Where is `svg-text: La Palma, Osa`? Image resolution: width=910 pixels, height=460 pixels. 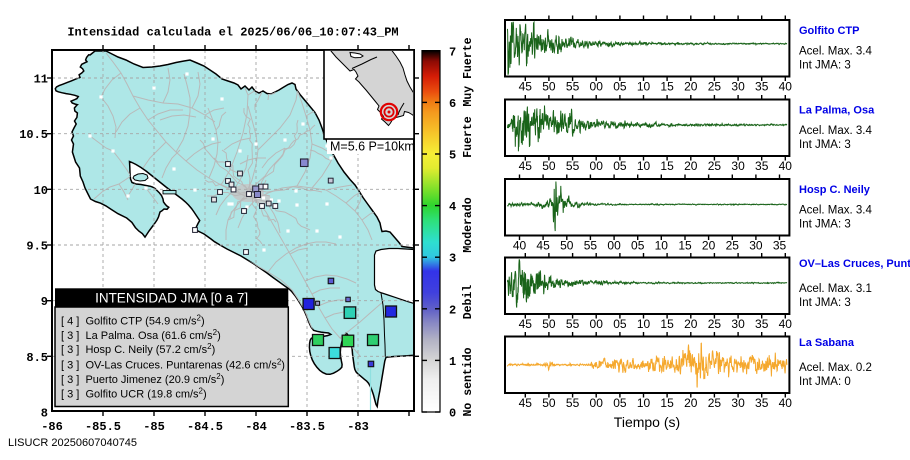 svg-text: La Palma, Osa is located at coordinates (837, 111).